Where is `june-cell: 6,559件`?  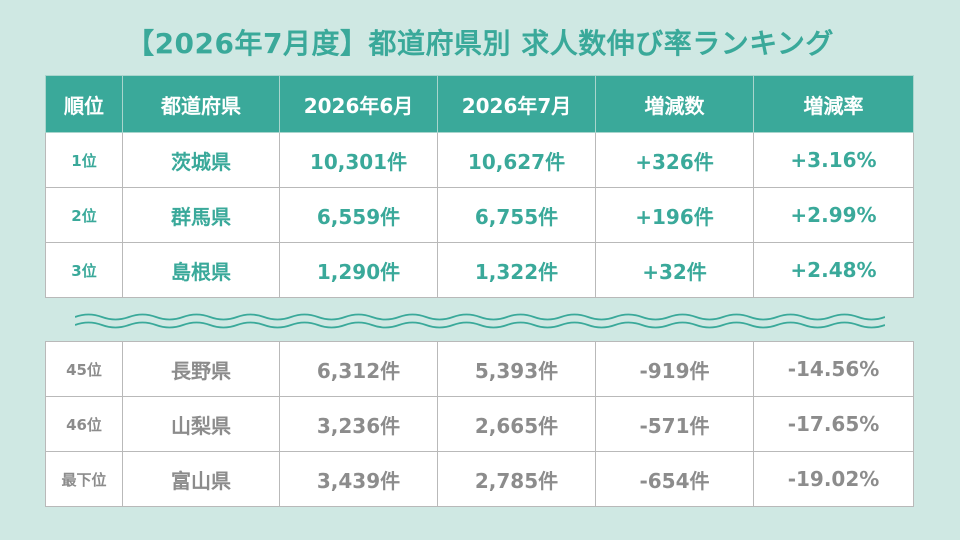 june-cell: 6,559件 is located at coordinates (358, 215).